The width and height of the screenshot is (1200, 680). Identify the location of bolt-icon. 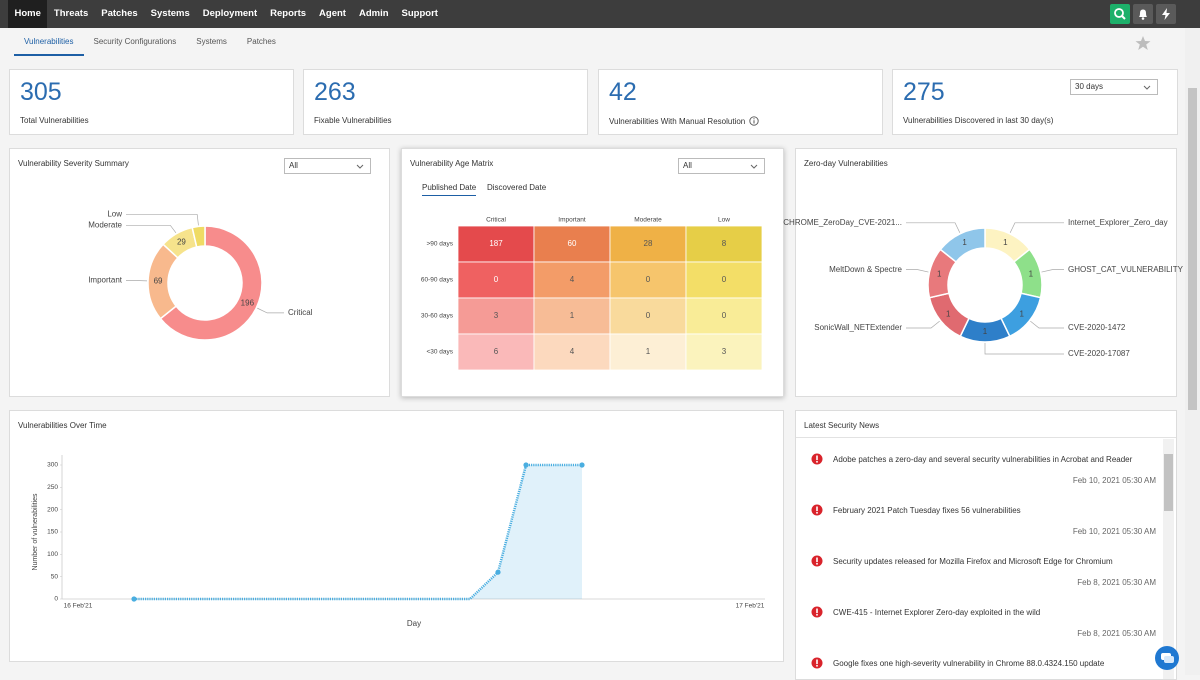
(1166, 14).